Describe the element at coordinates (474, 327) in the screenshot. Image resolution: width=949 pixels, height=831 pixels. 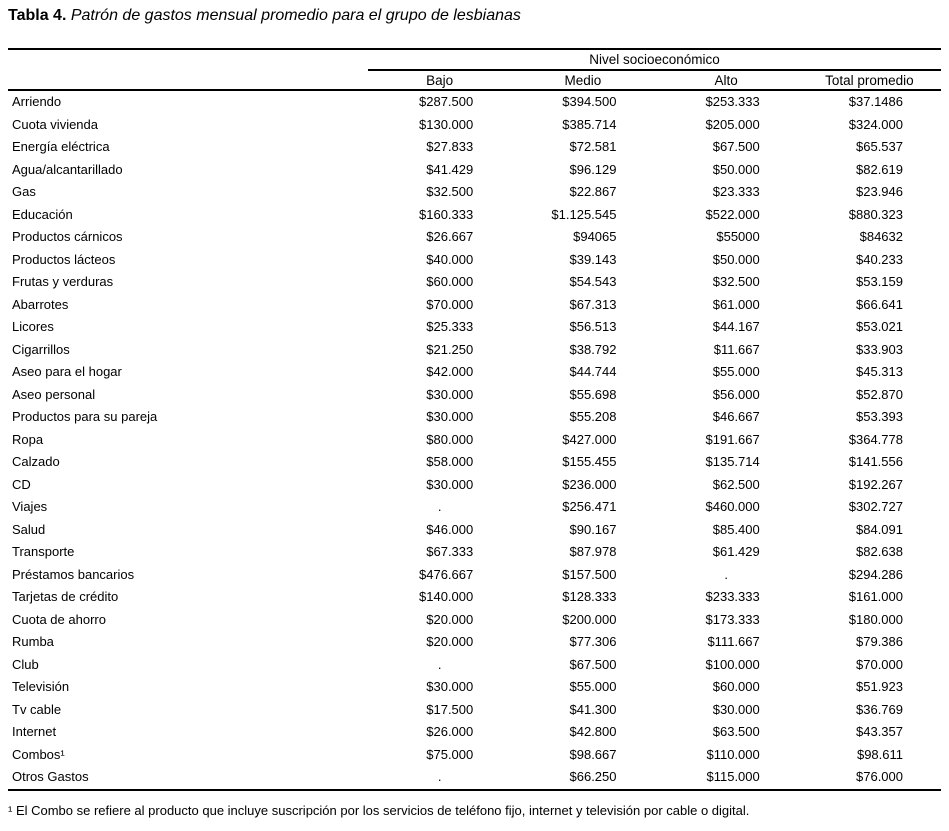
I see `table-row: Licores $25.333 $56.513 $44.167 $53.021` at that location.